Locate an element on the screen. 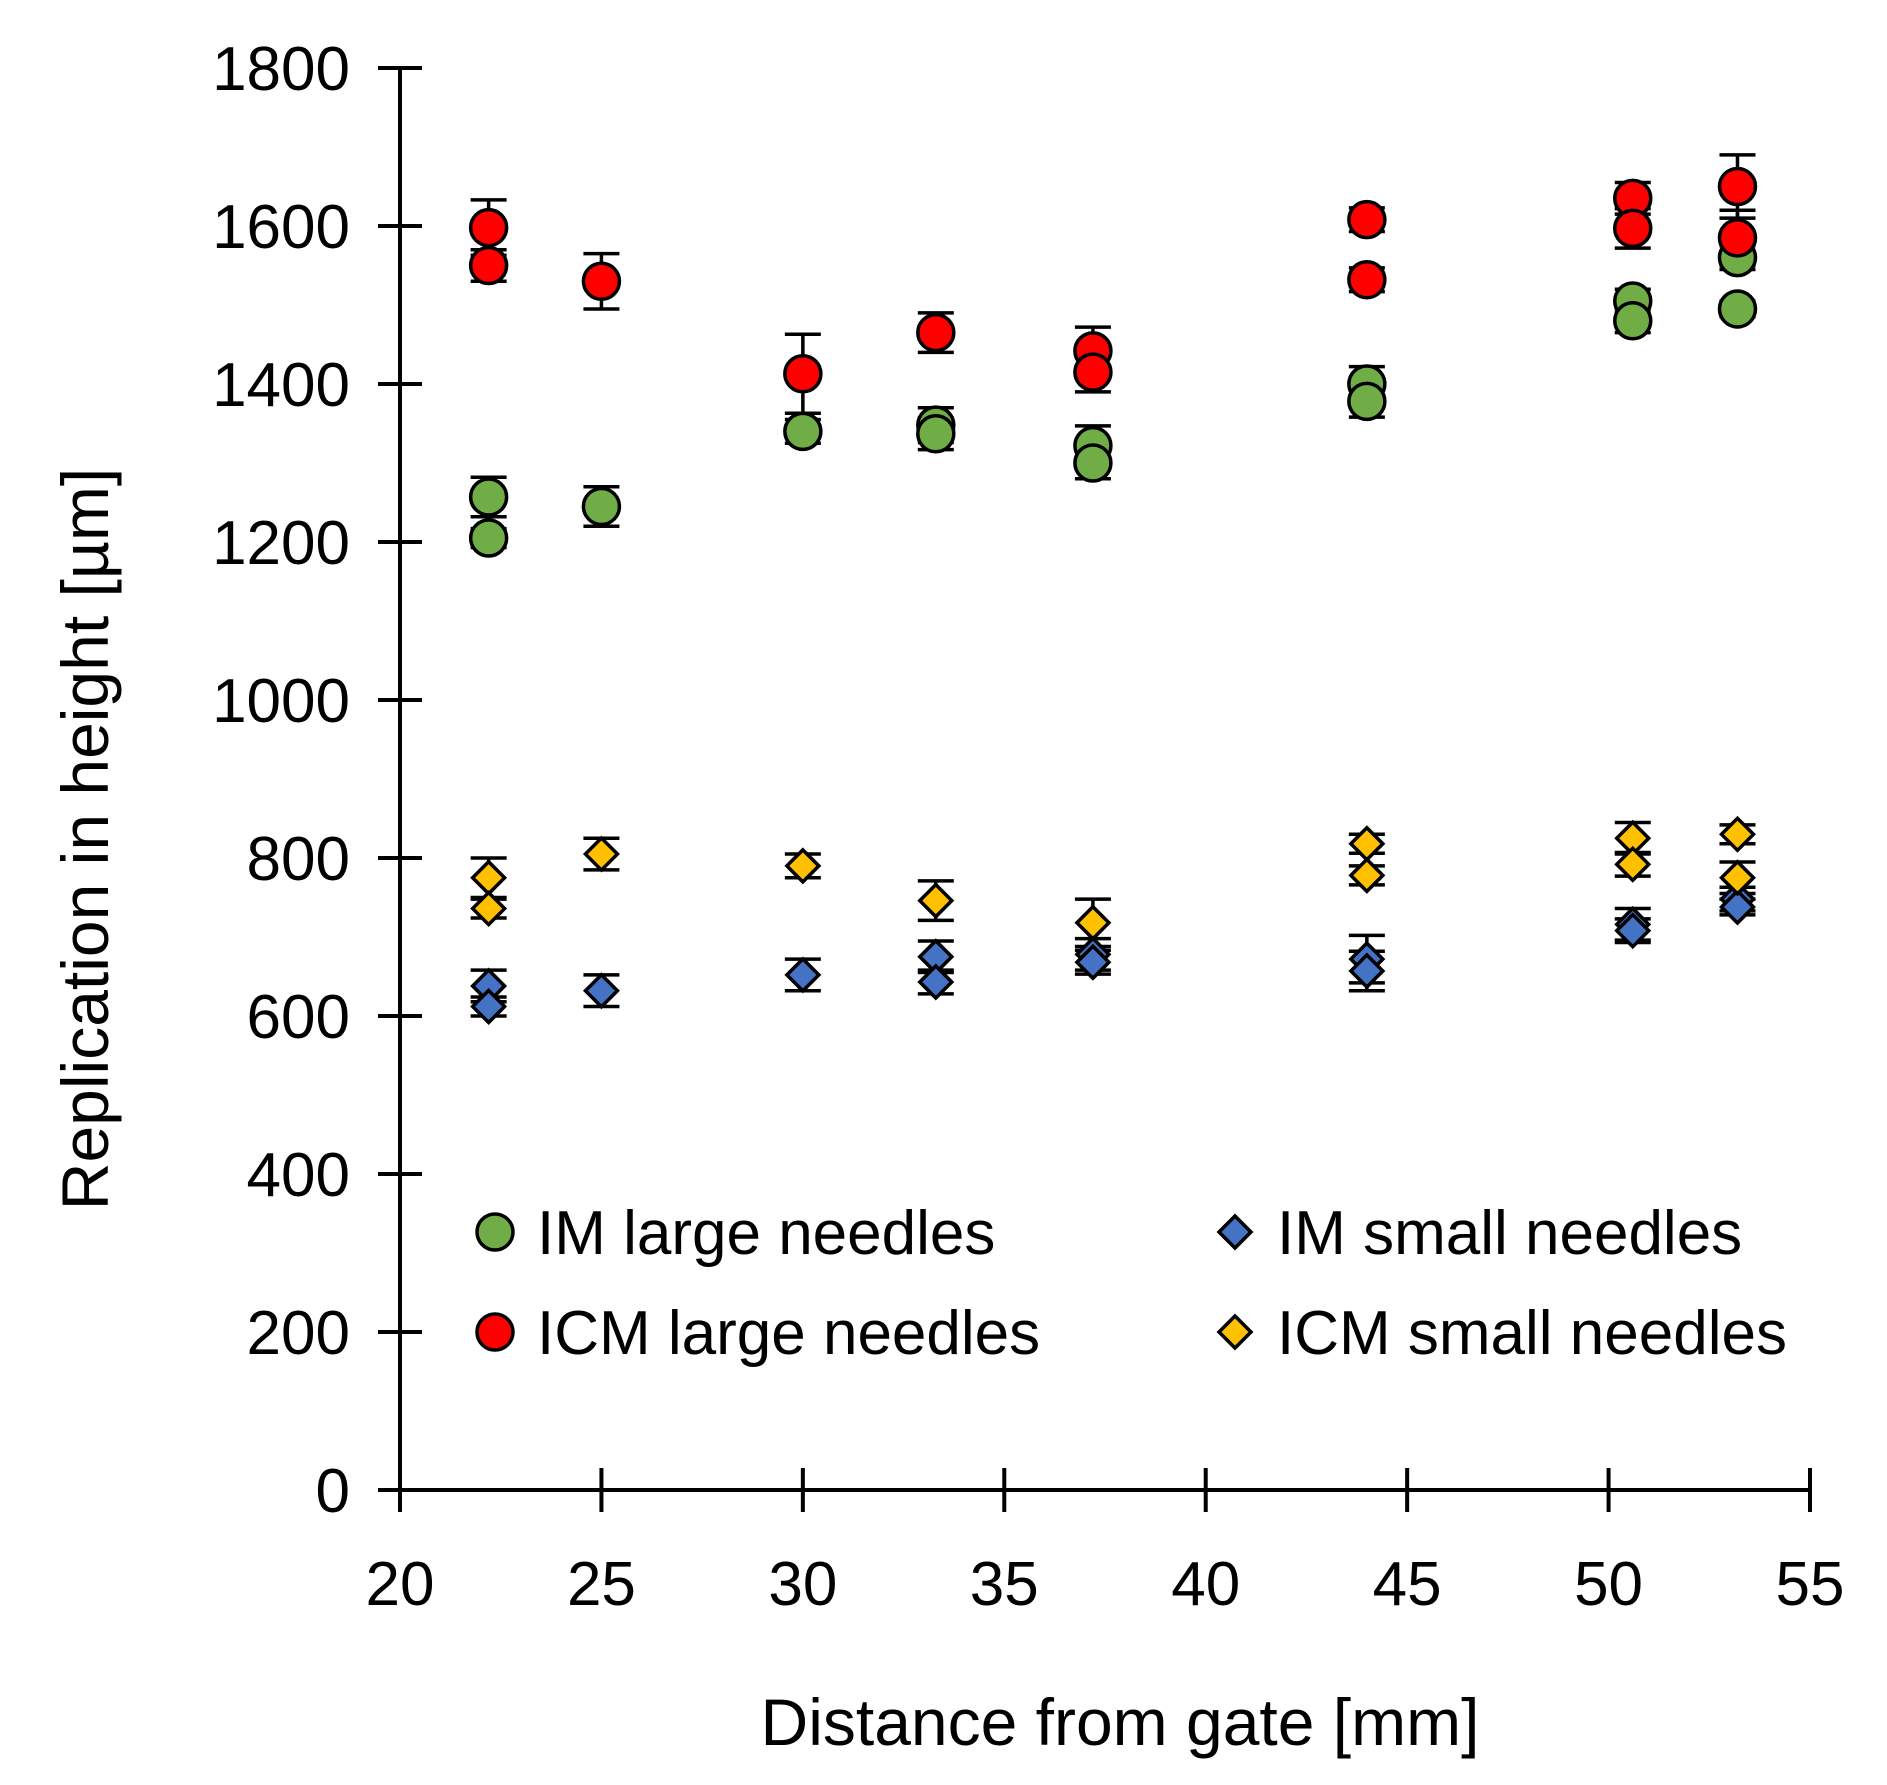  legend-item-icm-large-needles: ICM large needles is located at coordinates (757, 1333).